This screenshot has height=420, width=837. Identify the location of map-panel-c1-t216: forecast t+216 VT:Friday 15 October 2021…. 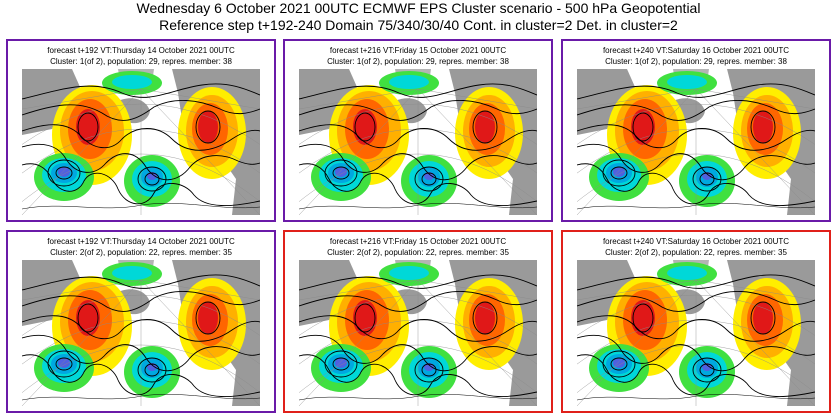
(418, 130).